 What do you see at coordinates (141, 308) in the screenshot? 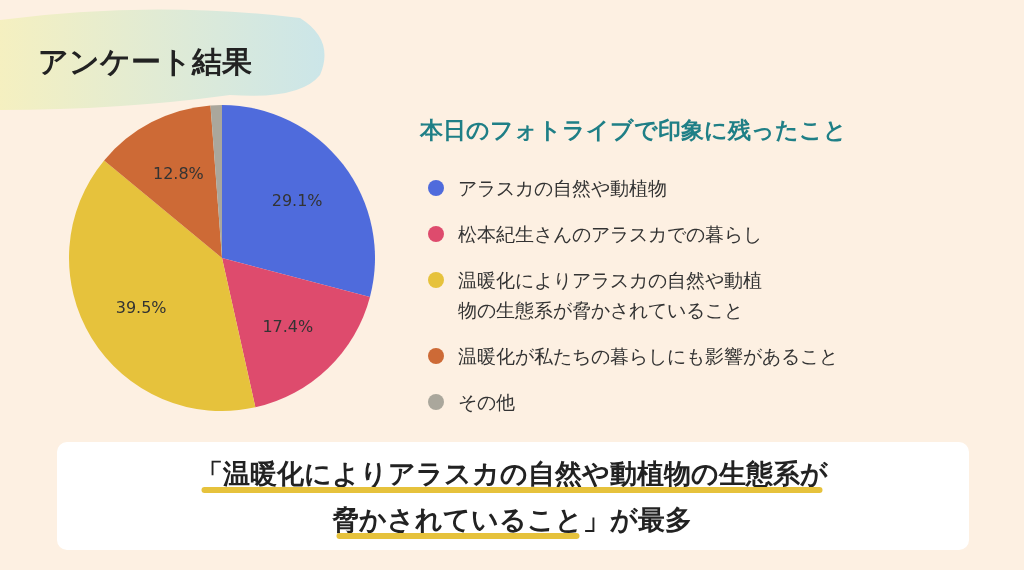
I see `data-label: 39.5%` at bounding box center [141, 308].